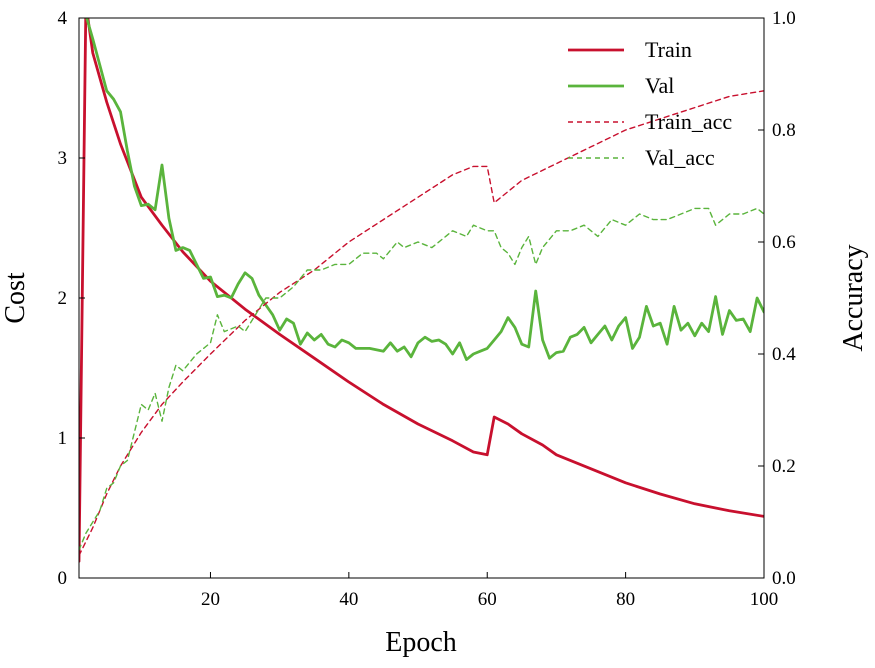 The width and height of the screenshot is (875, 668). I want to click on x-axis-label: Epoch, so click(421, 642).